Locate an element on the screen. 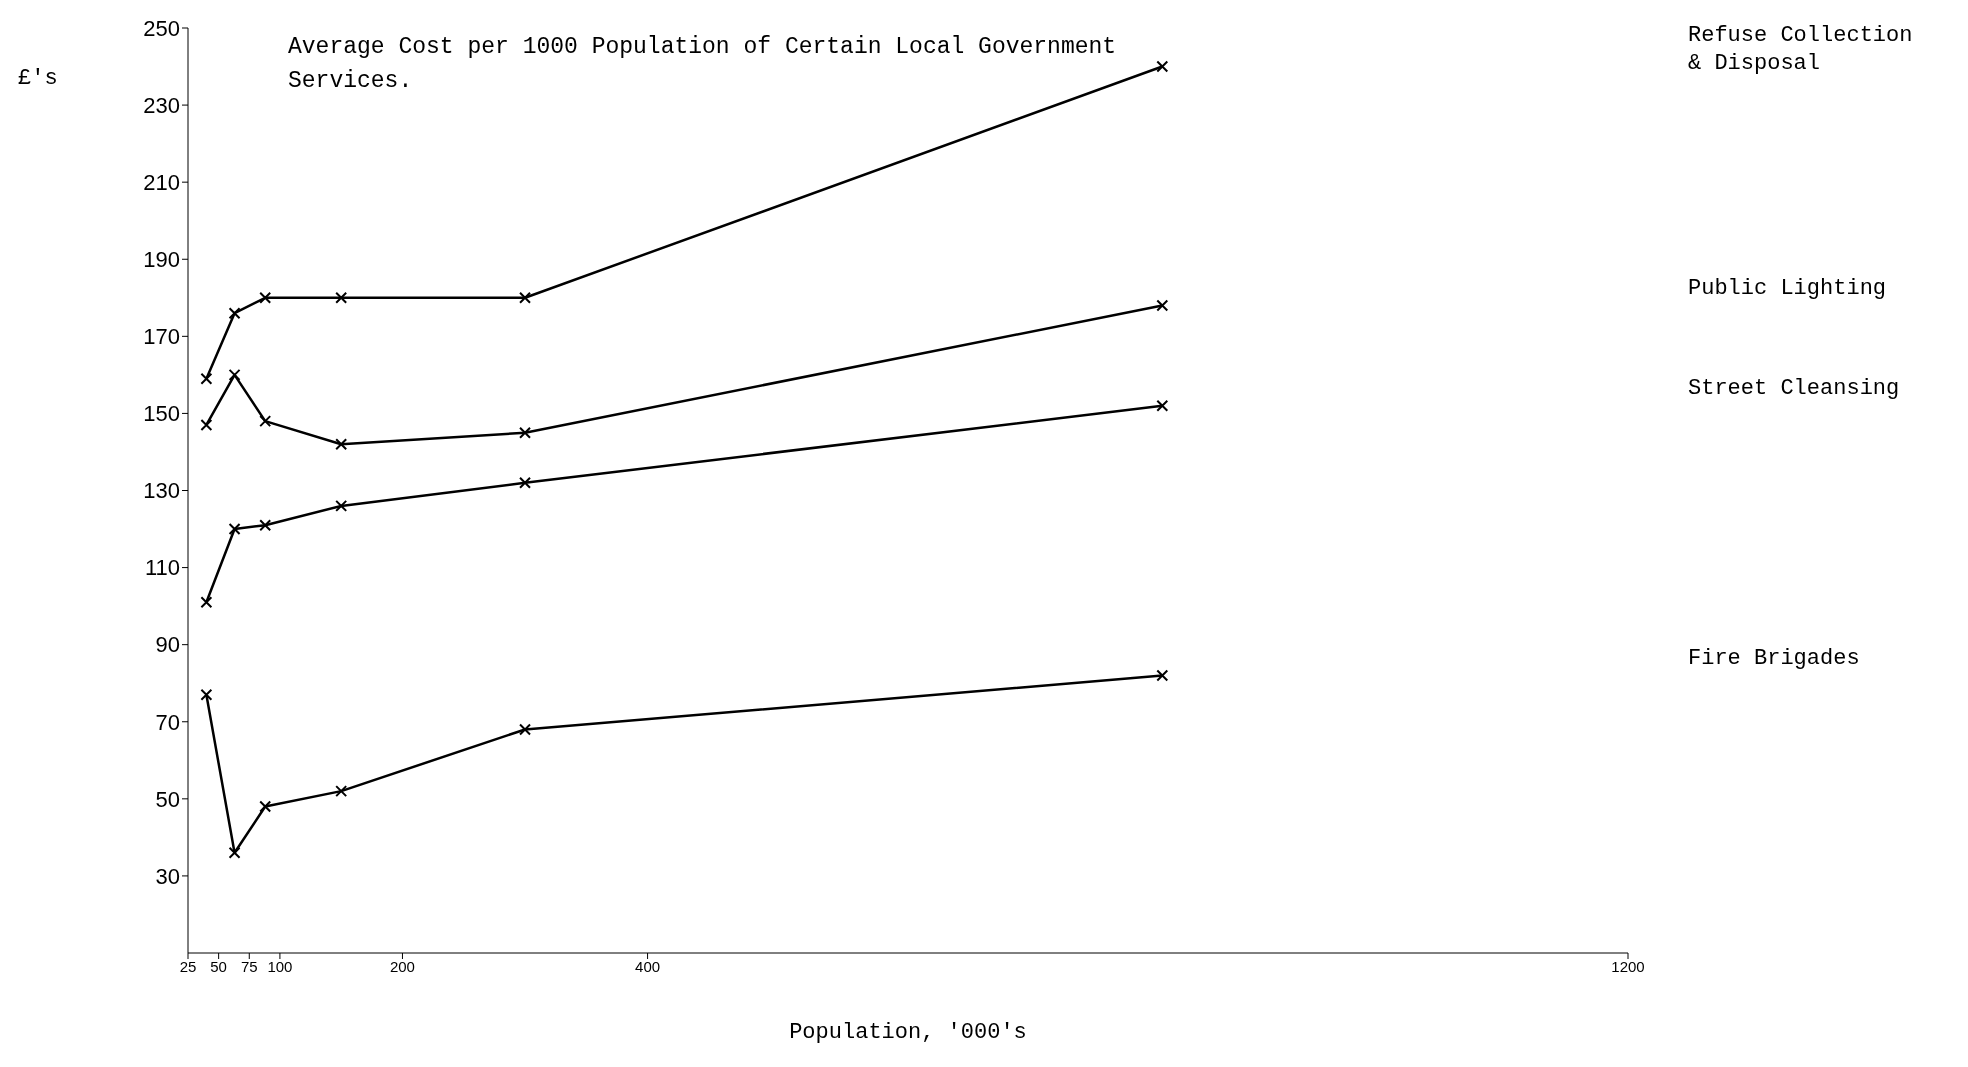 The image size is (1968, 1067). y-tick-label: 150 is located at coordinates (161, 414).